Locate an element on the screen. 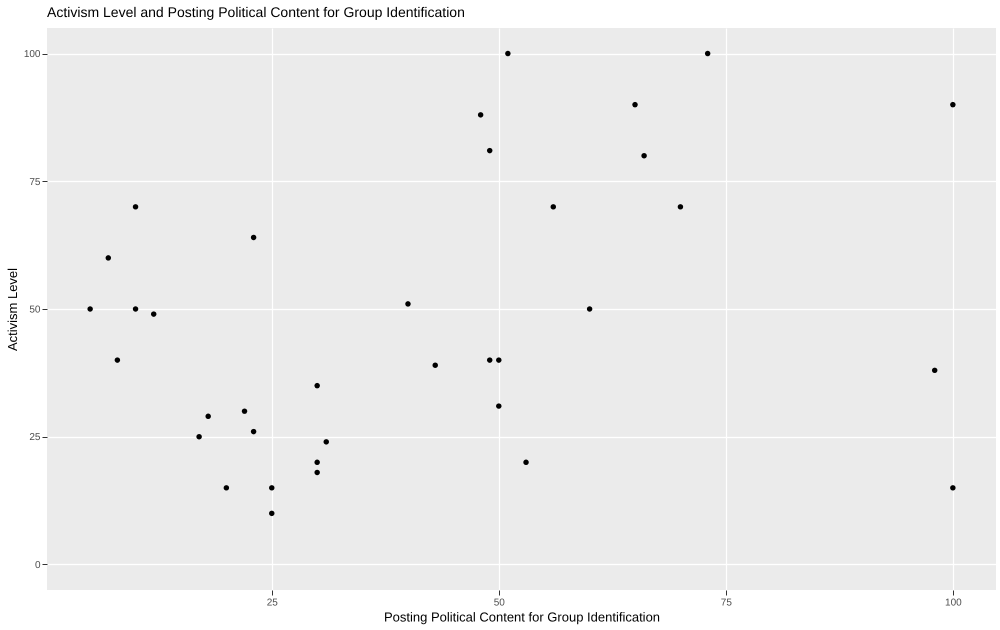  y-tick-label: 75 is located at coordinates (35, 182).